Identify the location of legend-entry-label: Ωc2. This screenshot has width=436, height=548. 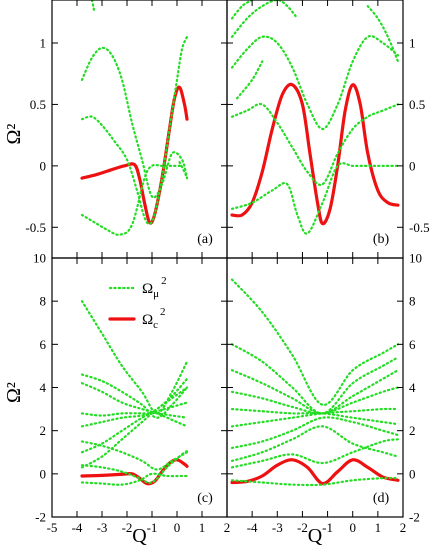
(154, 318).